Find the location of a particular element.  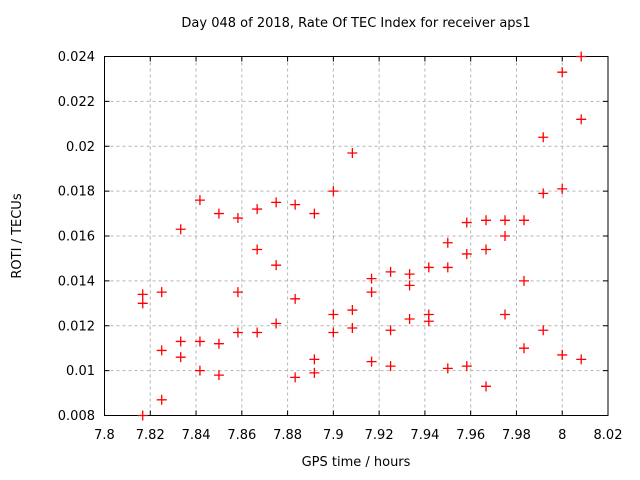

x-tick-label: 7.94 is located at coordinates (424, 435).